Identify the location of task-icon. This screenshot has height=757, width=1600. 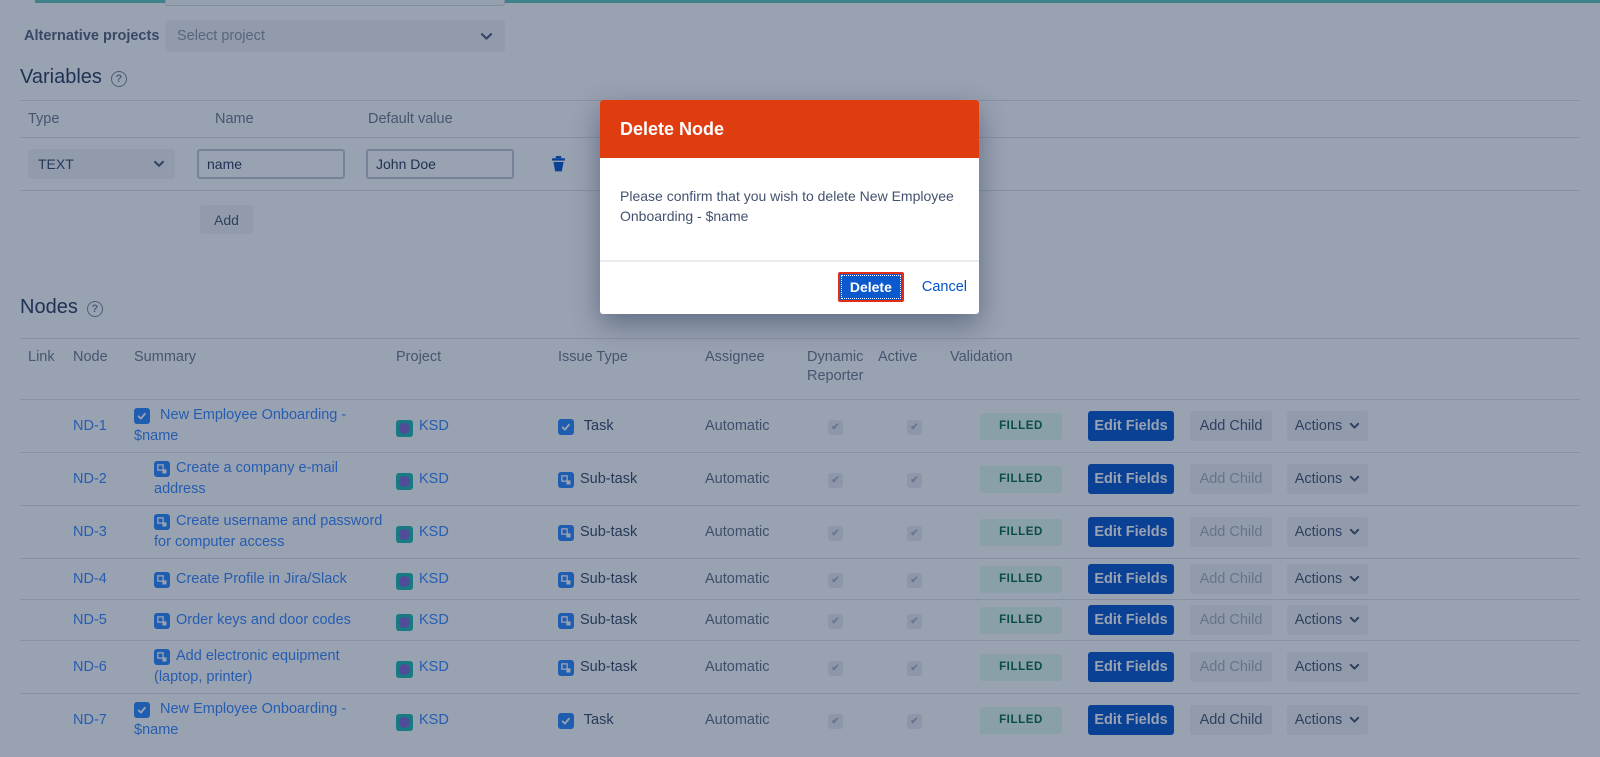
(566, 720).